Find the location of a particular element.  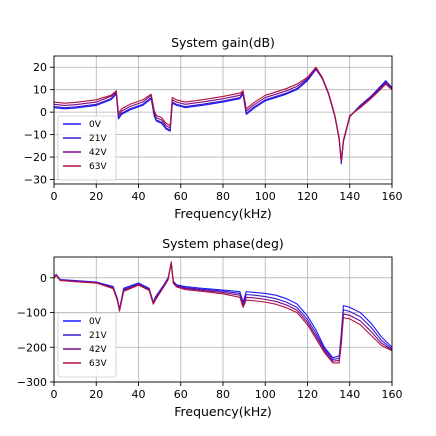

y-tick-label: −100 is located at coordinates (32, 313).